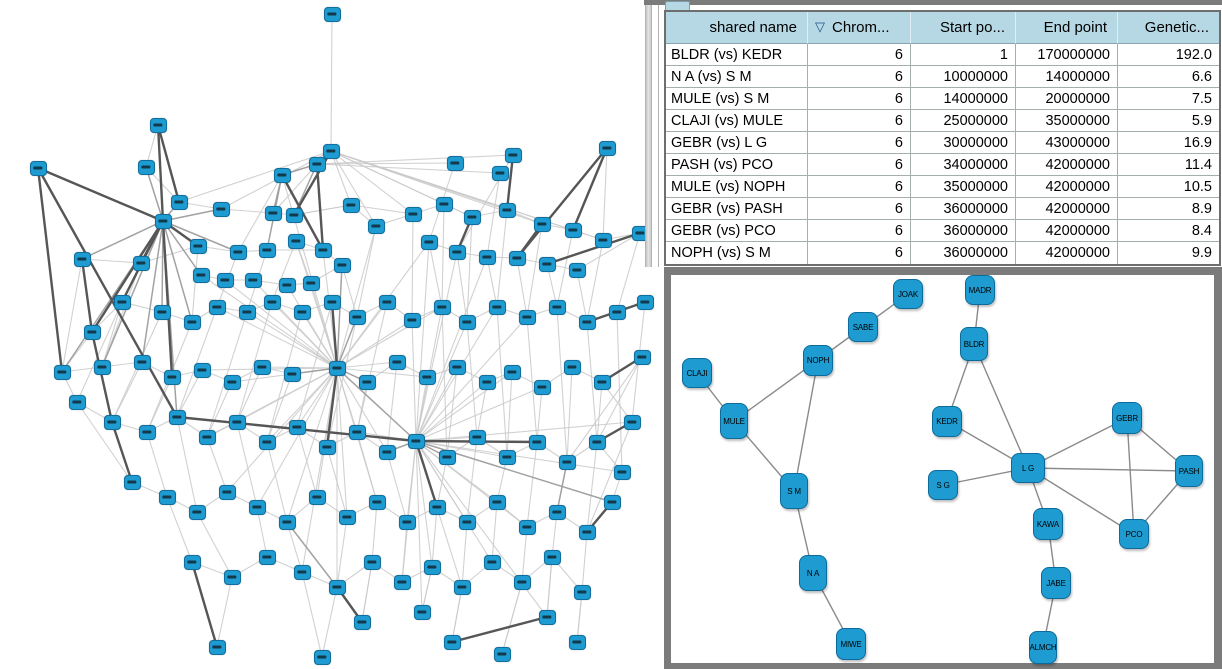 This screenshot has width=1222, height=669. What do you see at coordinates (818, 360) in the screenshot?
I see `node-noph: NOPH` at bounding box center [818, 360].